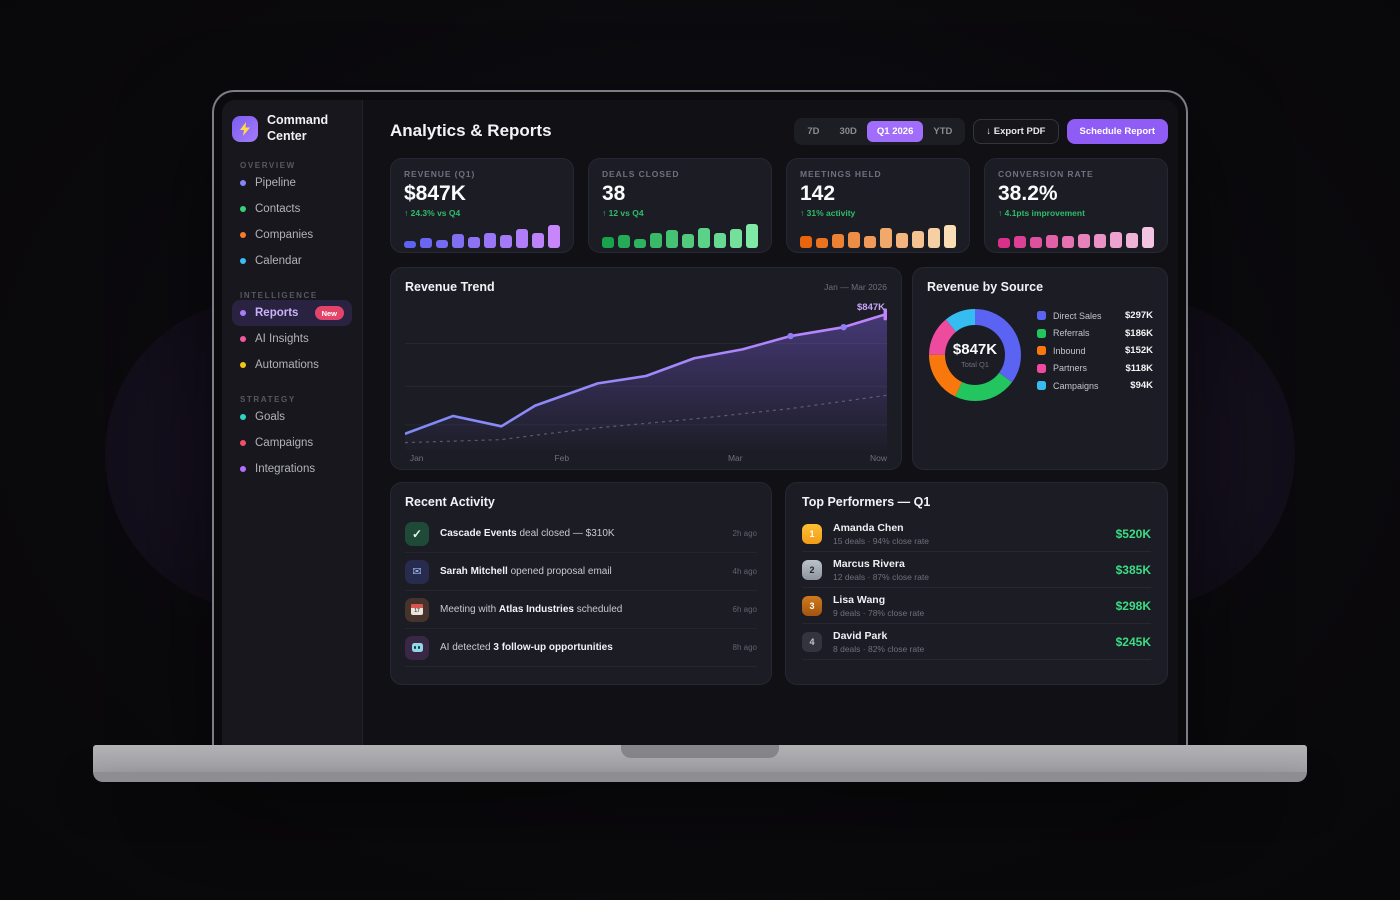 The image size is (1400, 900). Describe the element at coordinates (1141, 385) in the screenshot. I see `legend-value: $94K` at that location.